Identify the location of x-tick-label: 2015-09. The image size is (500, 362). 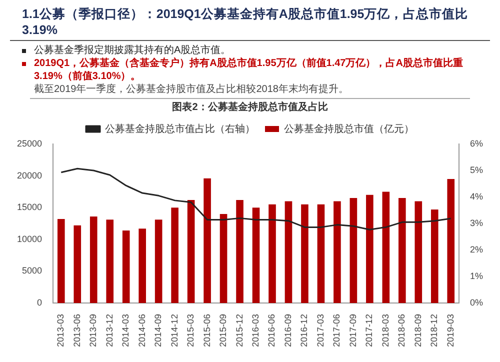
(223, 330).